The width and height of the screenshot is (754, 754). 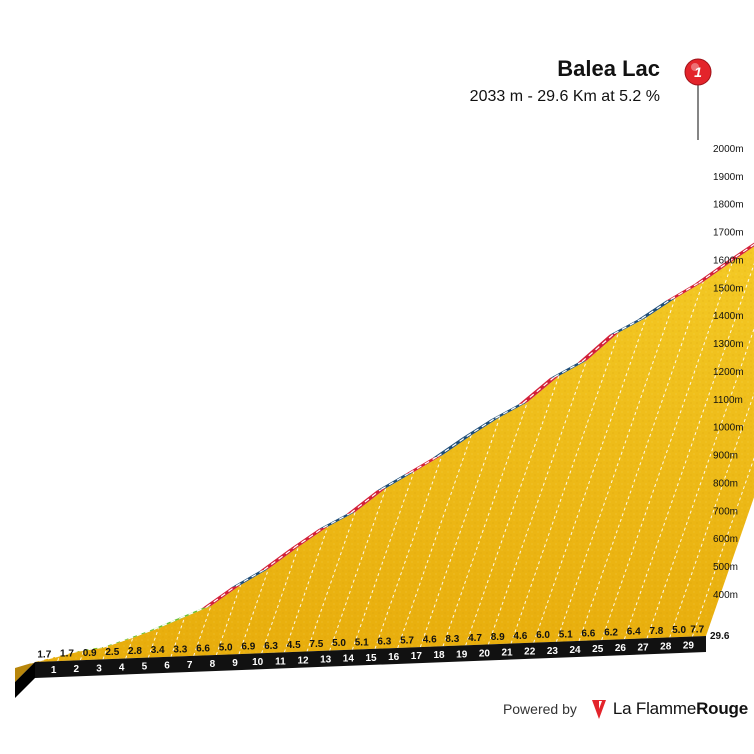 I want to click on km-gradient-label: 7.5, so click(x=316, y=644).